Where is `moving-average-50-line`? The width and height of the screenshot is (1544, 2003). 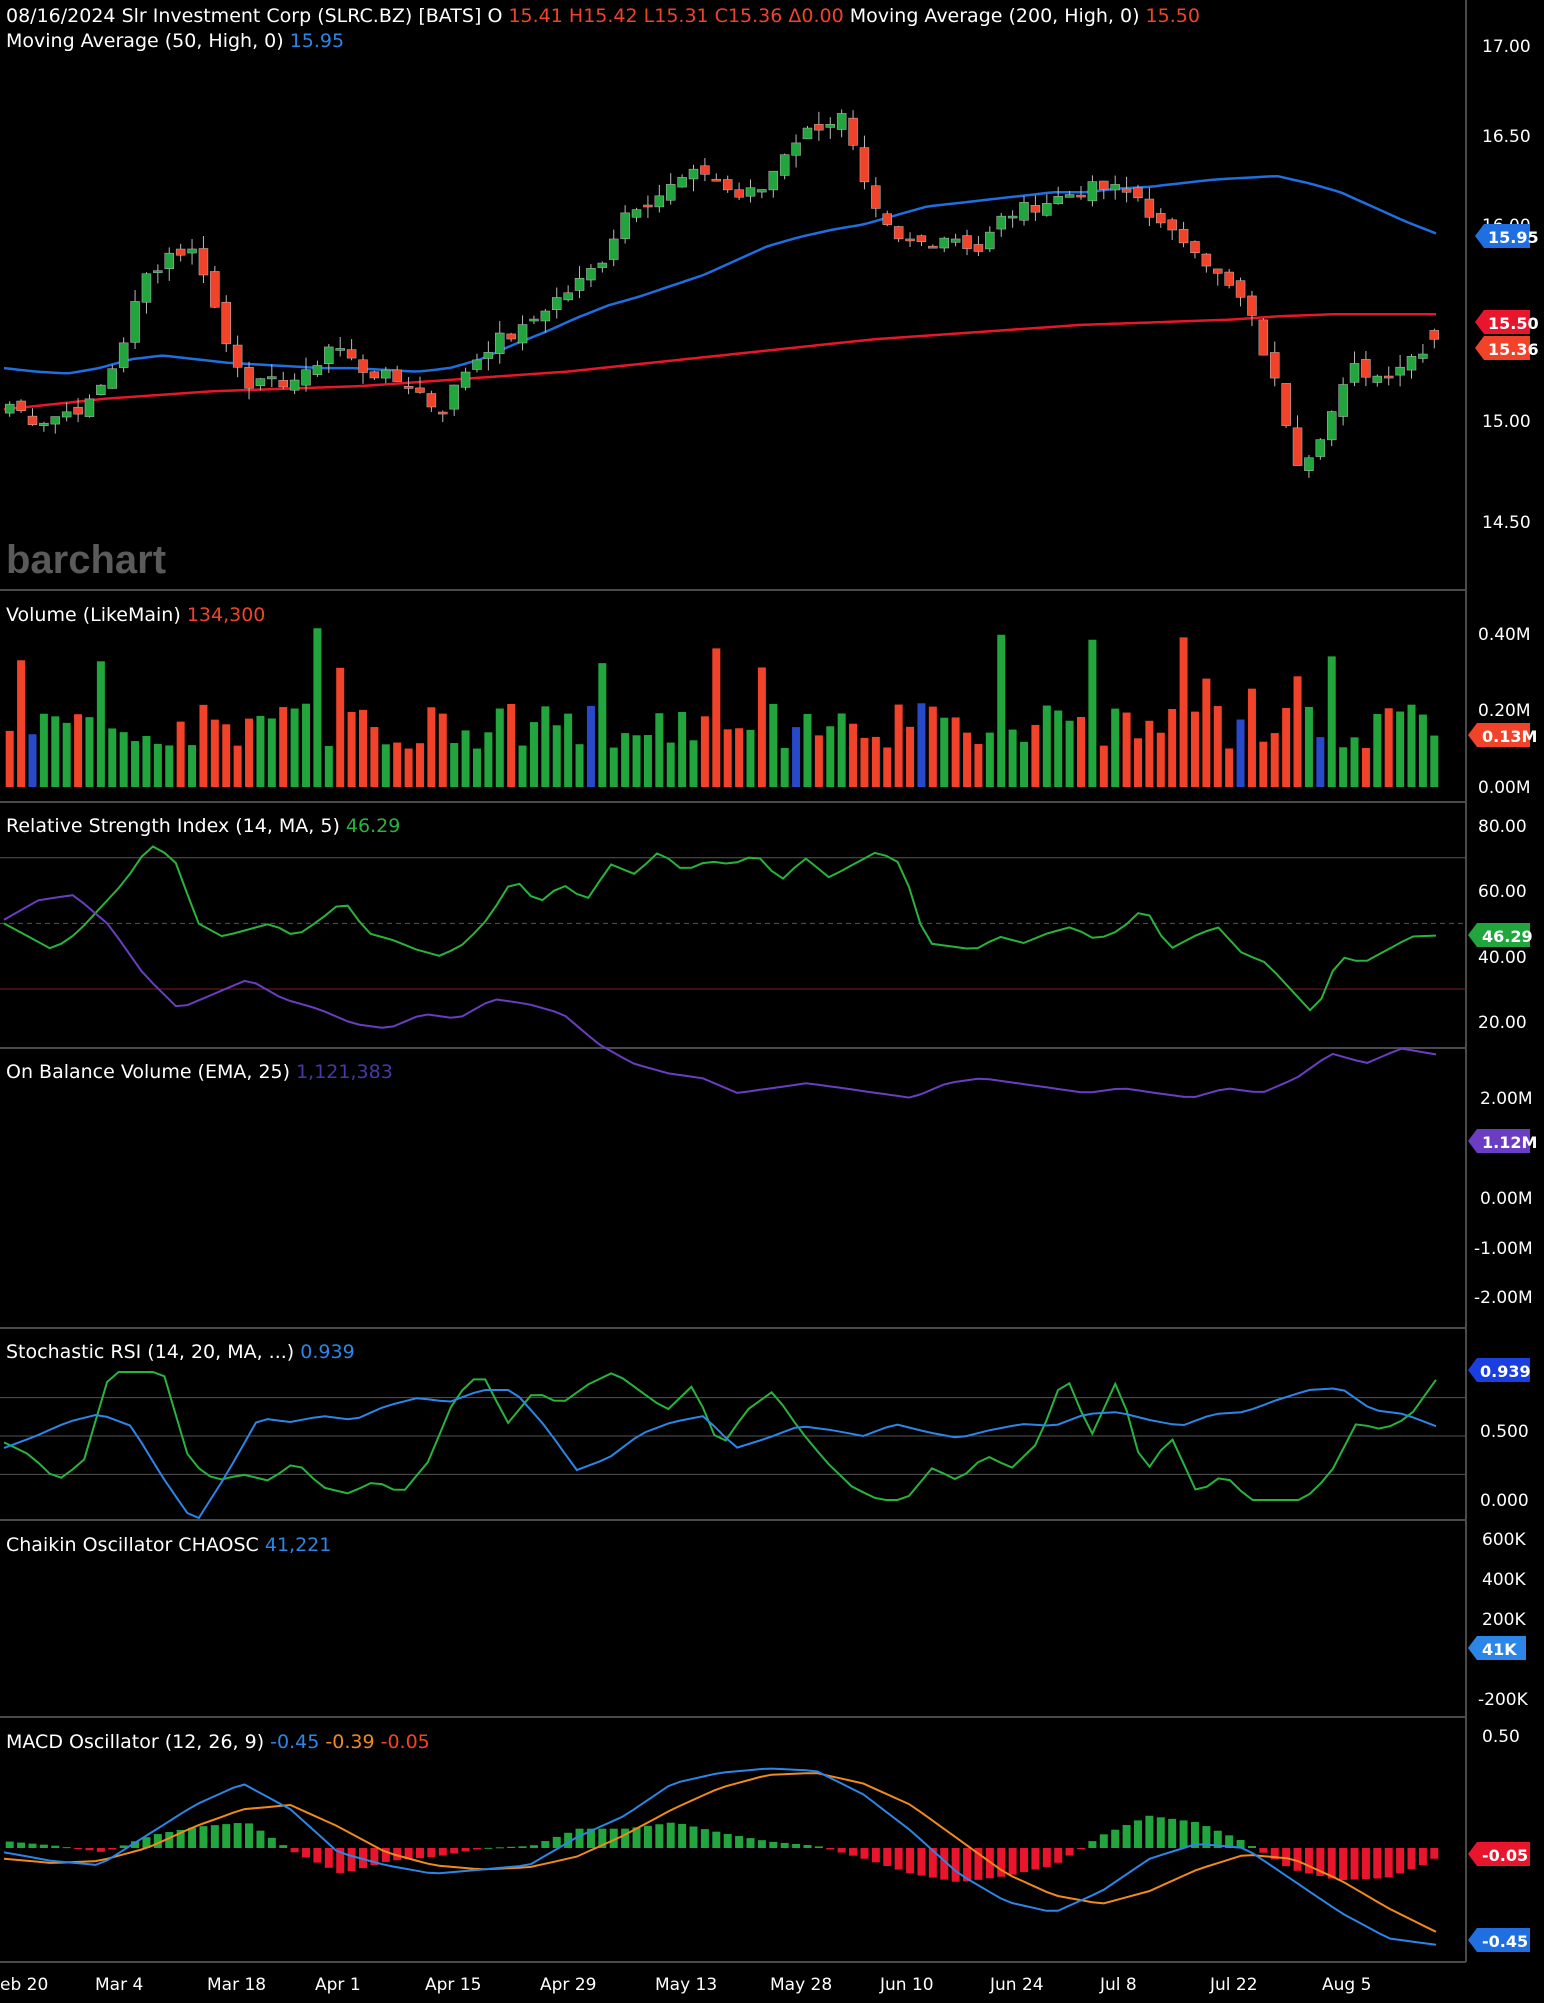
moving-average-50-line is located at coordinates (720, 274).